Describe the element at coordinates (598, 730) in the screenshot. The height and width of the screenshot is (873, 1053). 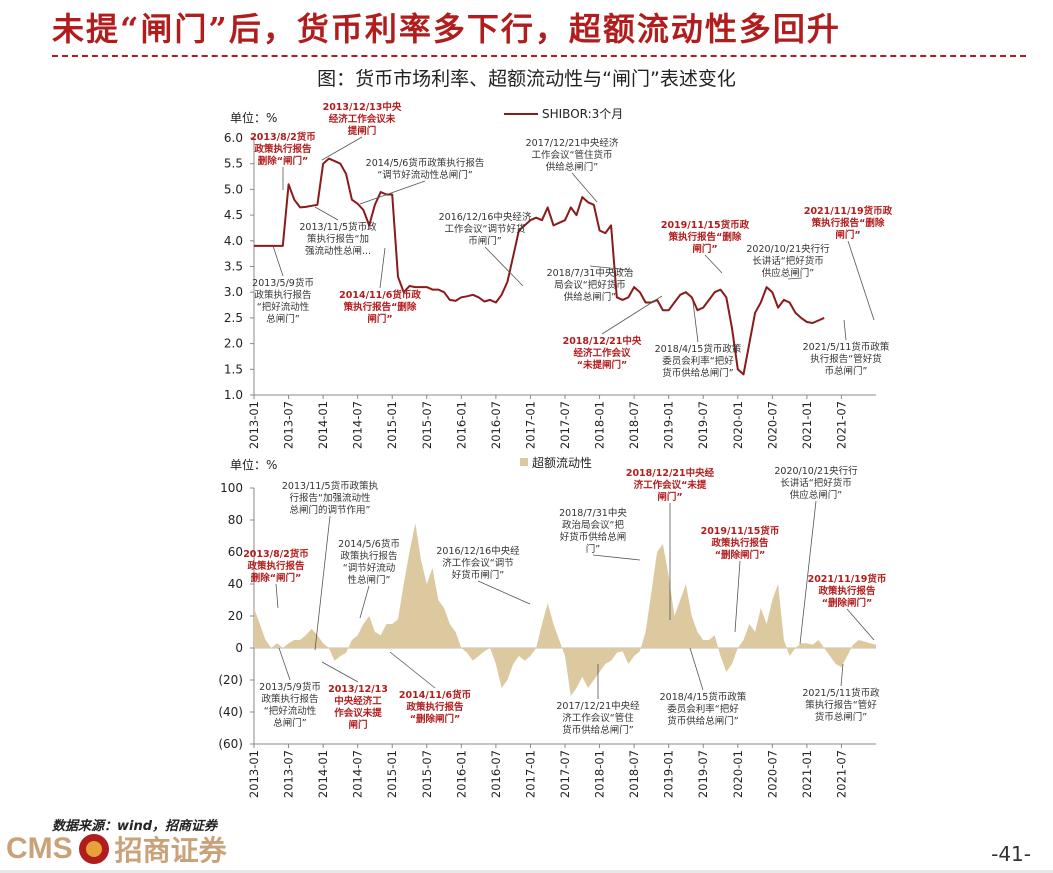
I see `annotation-text: 货币供给总闸门”` at that location.